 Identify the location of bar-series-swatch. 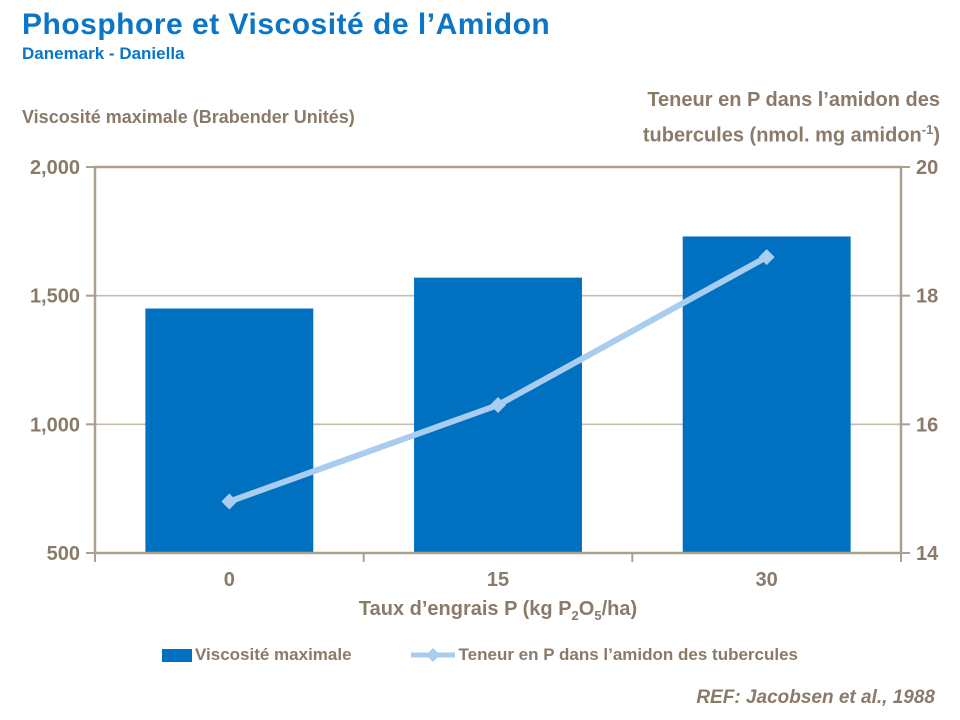
(176, 655).